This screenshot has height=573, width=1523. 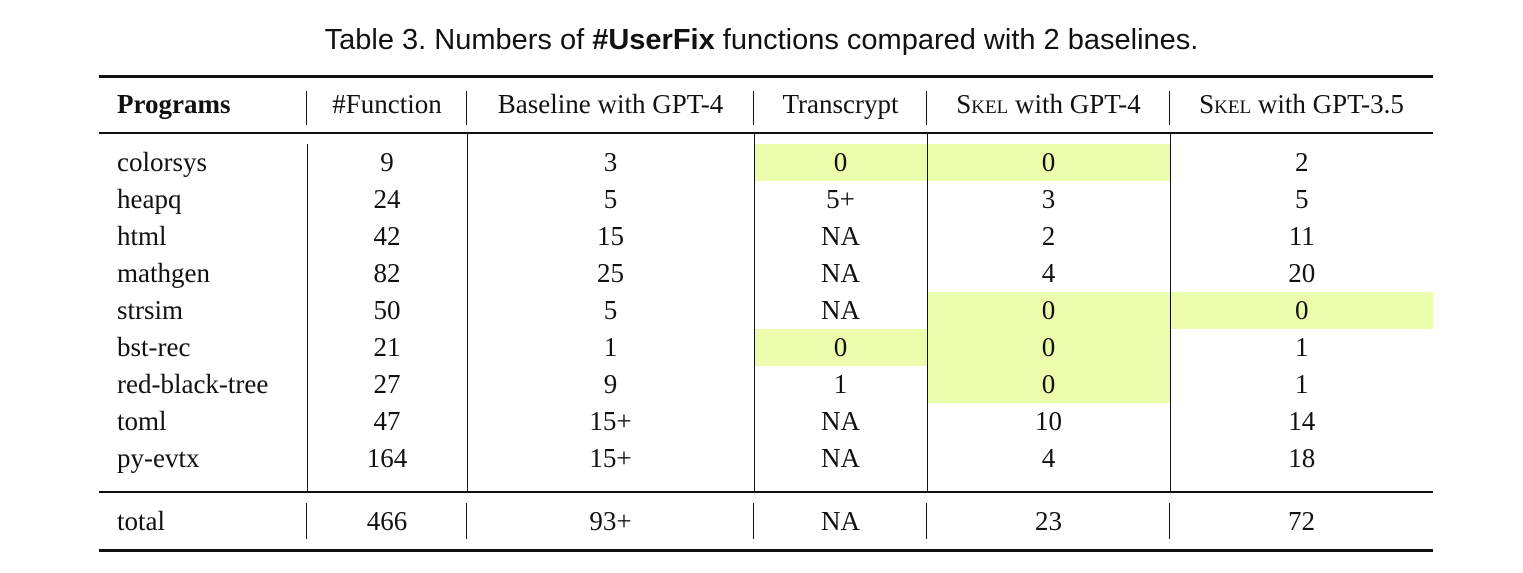 What do you see at coordinates (387, 521) in the screenshot?
I see `cell-total-function: 466` at bounding box center [387, 521].